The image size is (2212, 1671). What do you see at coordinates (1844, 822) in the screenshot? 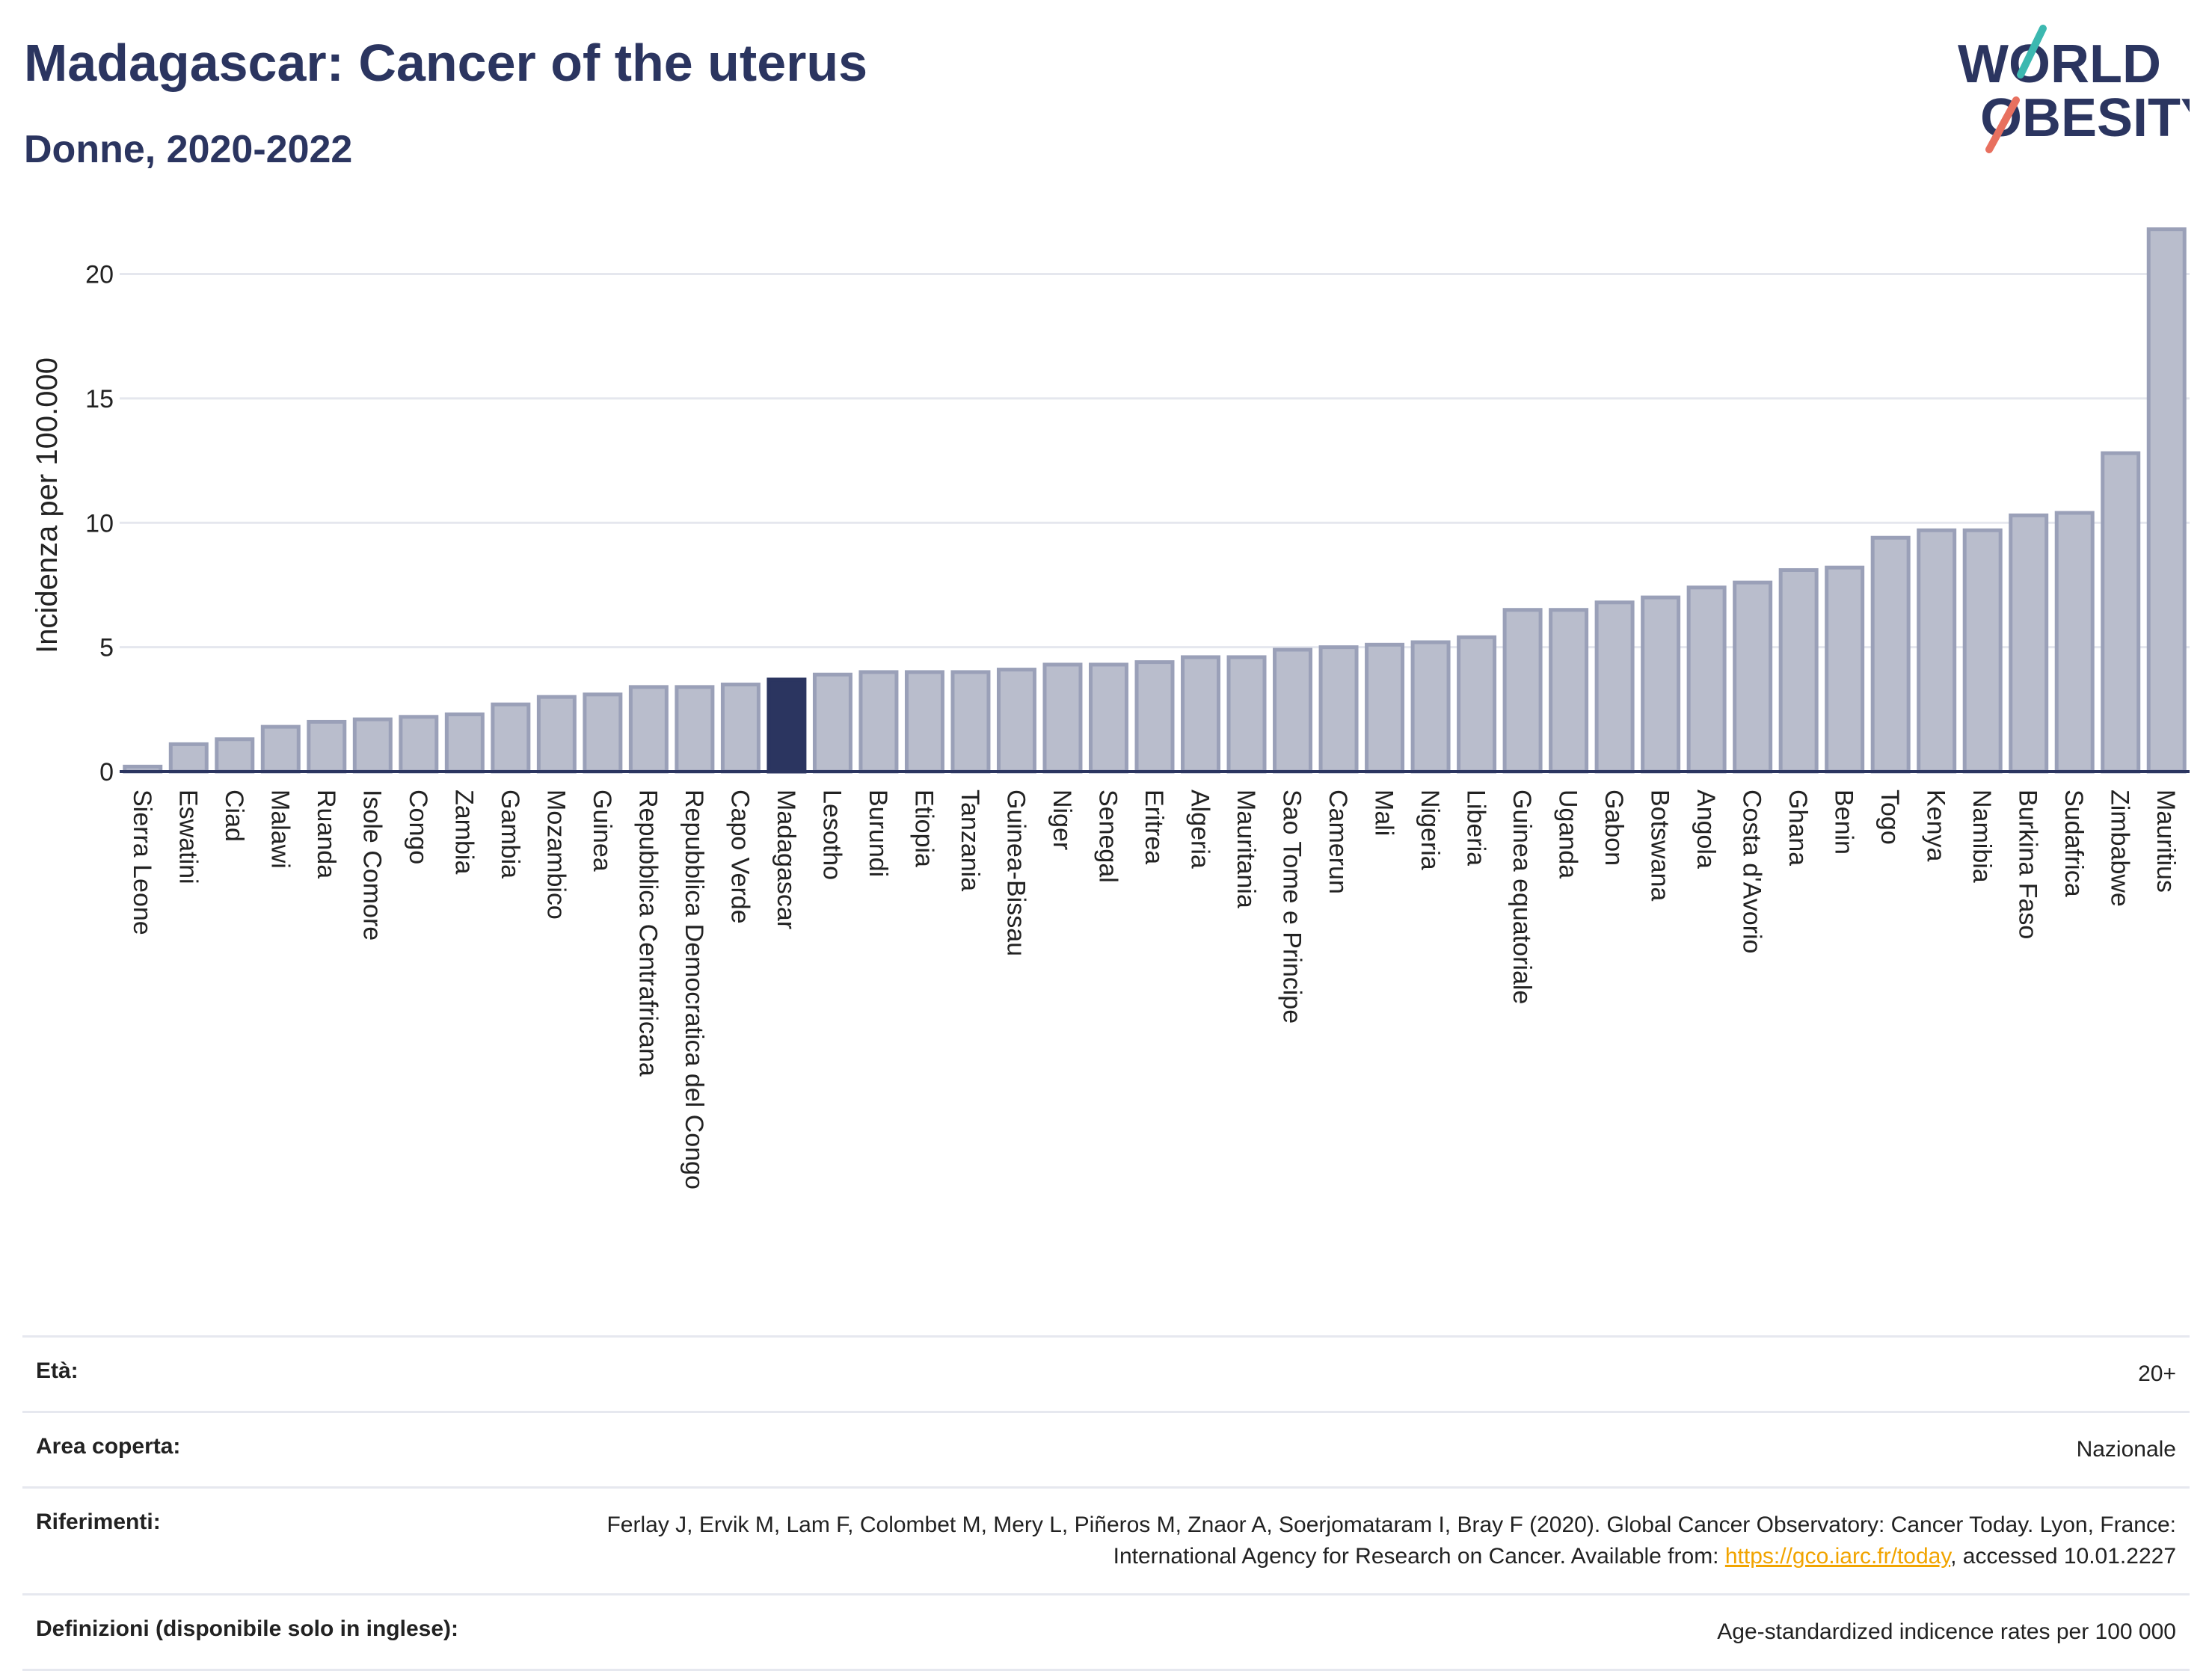
I see `x-tick-label: Benin` at bounding box center [1844, 822].